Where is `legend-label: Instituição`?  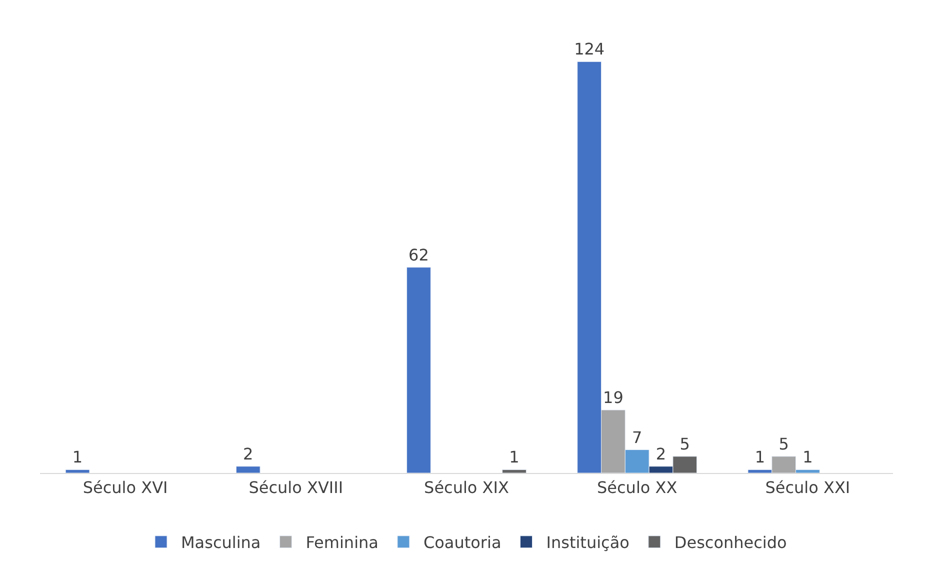 legend-label: Instituição is located at coordinates (588, 542).